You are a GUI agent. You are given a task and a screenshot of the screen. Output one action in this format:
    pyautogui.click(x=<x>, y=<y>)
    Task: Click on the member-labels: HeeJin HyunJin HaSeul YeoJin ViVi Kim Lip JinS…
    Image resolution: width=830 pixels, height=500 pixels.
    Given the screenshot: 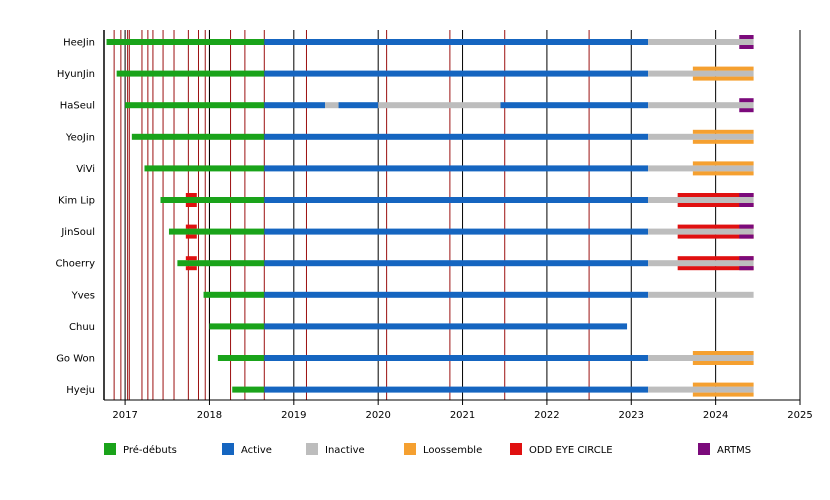 What is the action you would take?
    pyautogui.click(x=75, y=217)
    